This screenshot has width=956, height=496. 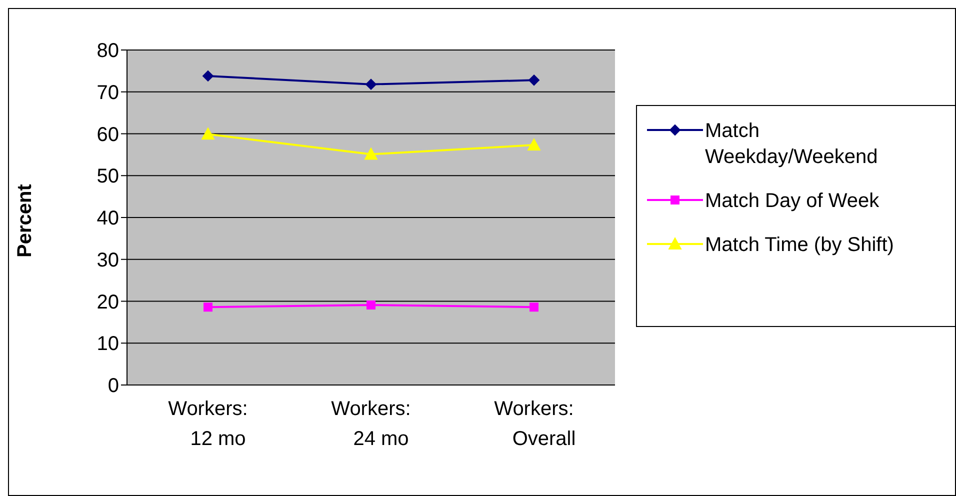 What do you see at coordinates (107, 219) in the screenshot?
I see `y-tick-label: 40` at bounding box center [107, 219].